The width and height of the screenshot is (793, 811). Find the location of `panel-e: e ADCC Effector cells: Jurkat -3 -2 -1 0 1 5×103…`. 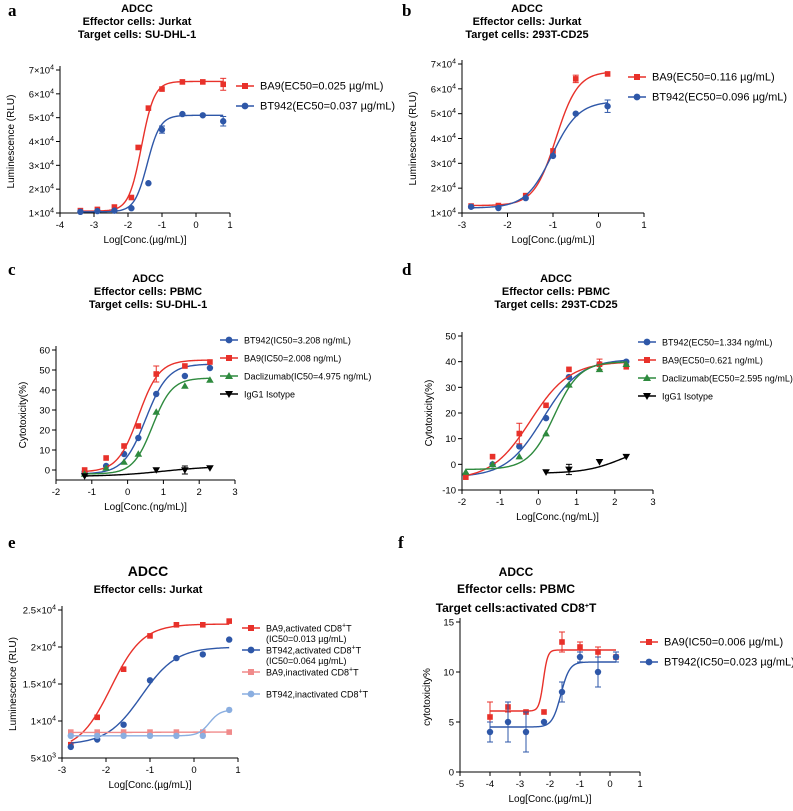

panel-e: e ADCC Effector cells: Jurkat -3 -2 -1 0 1 5×103… is located at coordinates (188, 662).